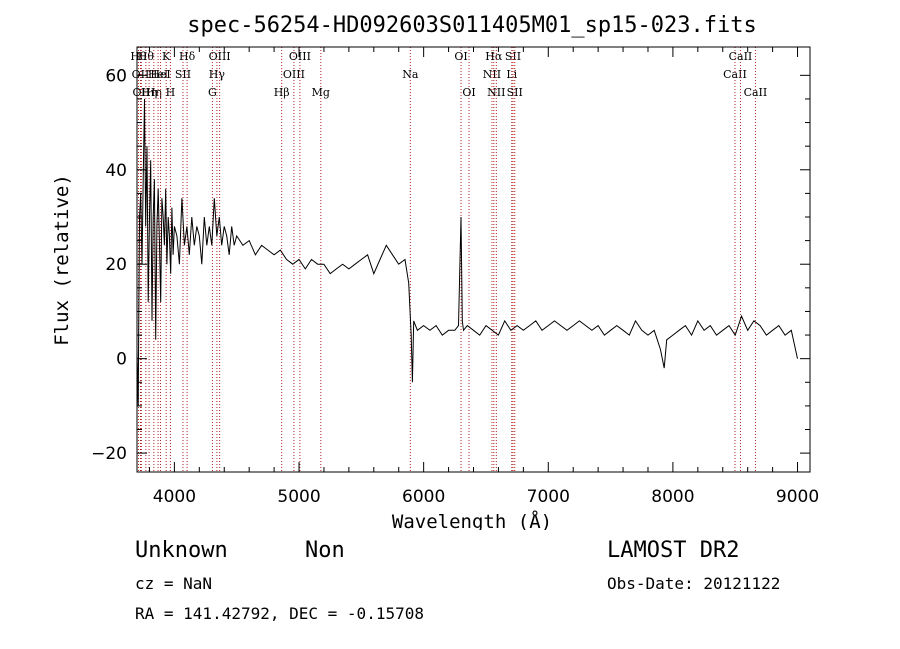 This screenshot has height=649, width=900. I want to click on line-label: K, so click(166, 56).